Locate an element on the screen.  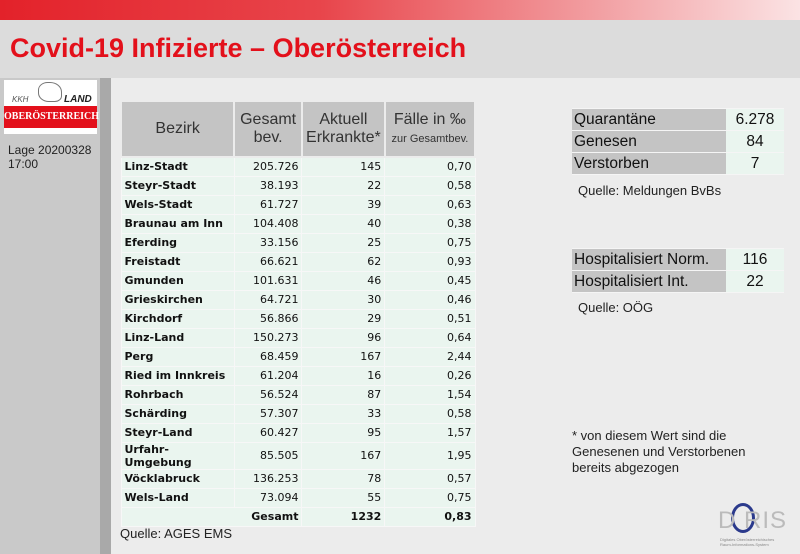
cell-bezirk: Gmunden is located at coordinates (177, 280).